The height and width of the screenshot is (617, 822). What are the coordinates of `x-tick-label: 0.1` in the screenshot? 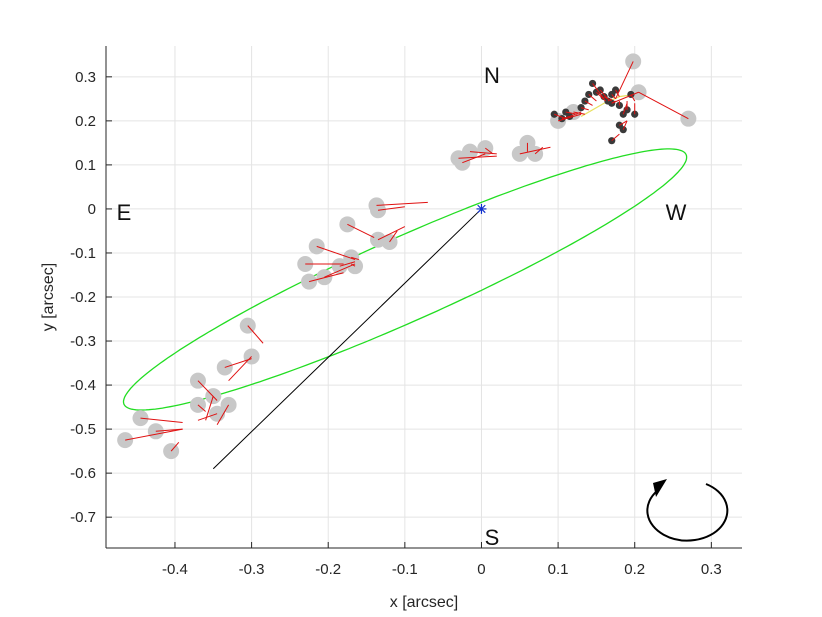 It's located at (558, 569).